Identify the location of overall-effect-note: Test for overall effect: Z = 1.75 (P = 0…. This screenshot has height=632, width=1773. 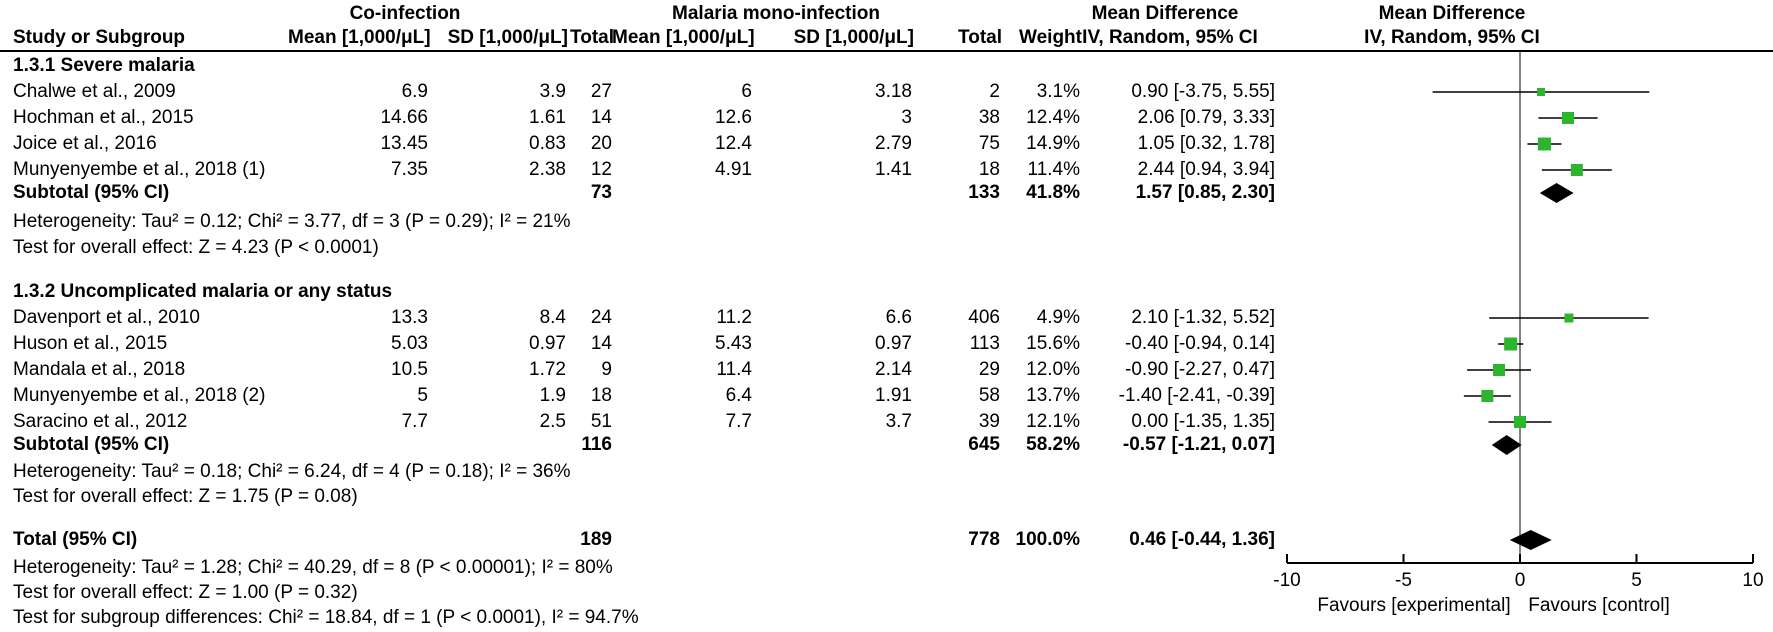
(185, 496).